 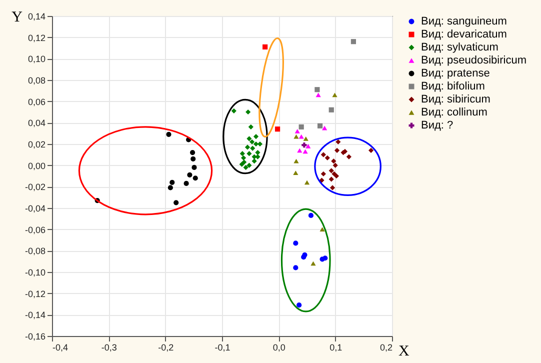 I want to click on legend-label: Вид: devaricatum, so click(x=464, y=34).